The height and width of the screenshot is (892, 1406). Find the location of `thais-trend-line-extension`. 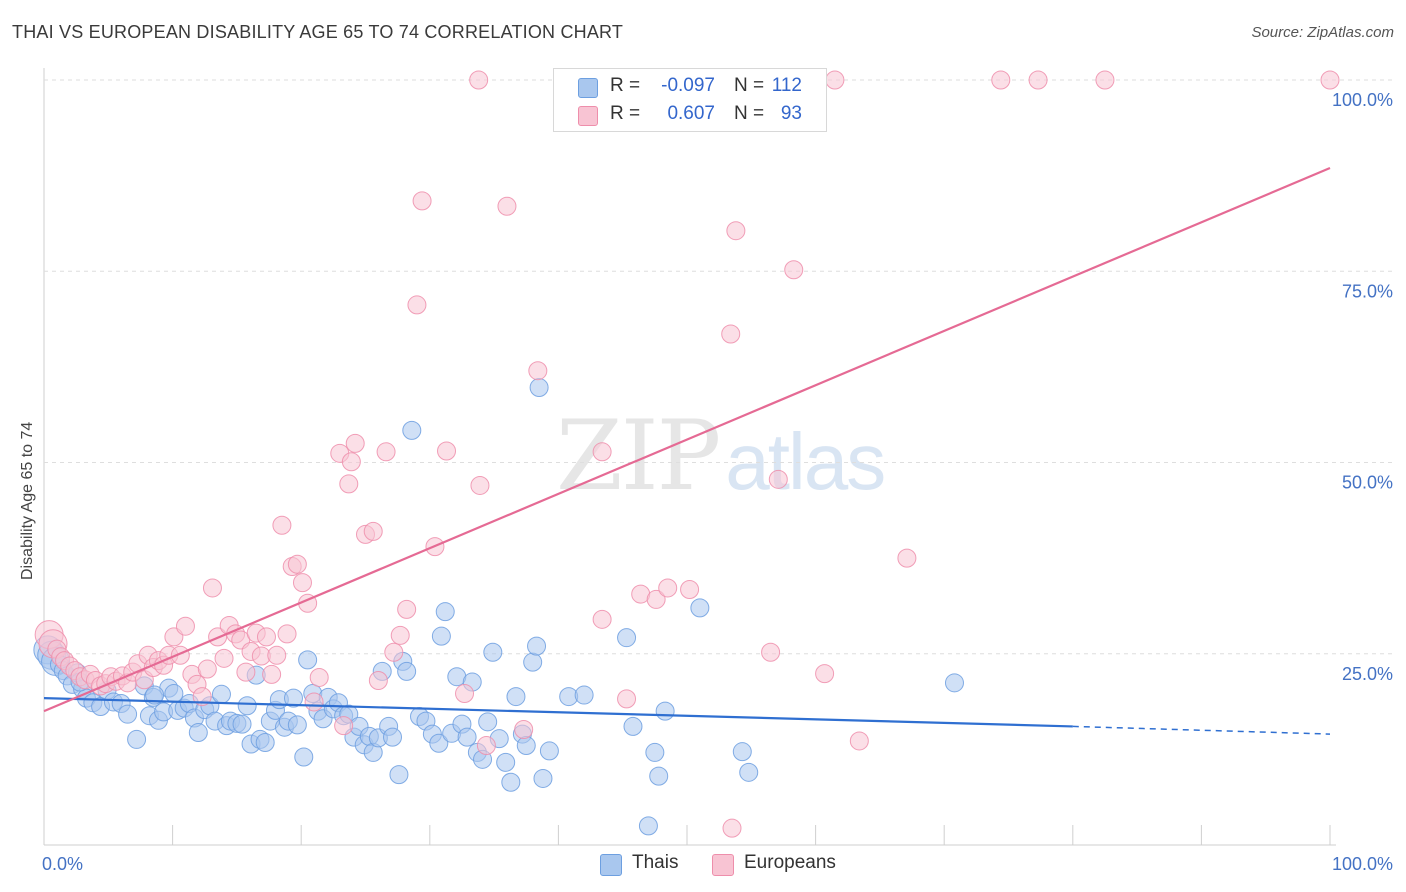

thais-trend-line-extension is located at coordinates (1201, 730).